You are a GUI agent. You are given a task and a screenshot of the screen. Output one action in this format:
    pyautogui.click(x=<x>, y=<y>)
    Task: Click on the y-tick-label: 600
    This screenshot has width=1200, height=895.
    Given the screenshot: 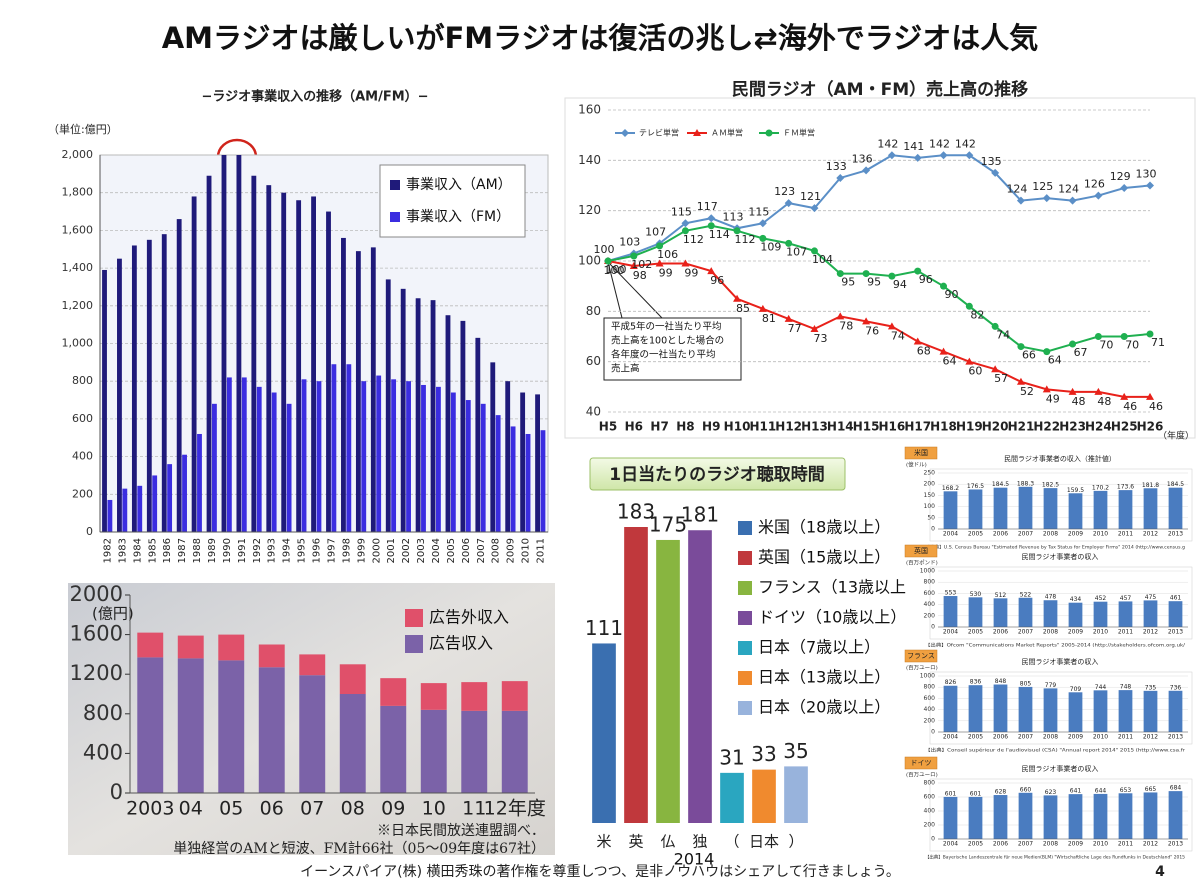 What is the action you would take?
    pyautogui.click(x=82, y=418)
    